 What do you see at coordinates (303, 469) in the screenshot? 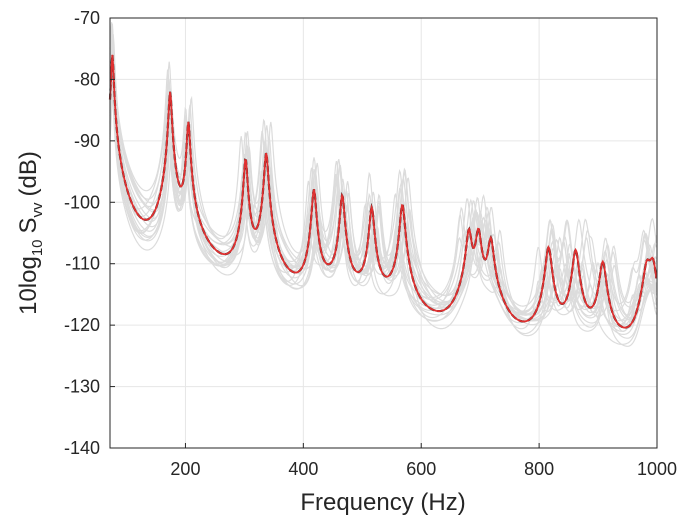
I see `x-tick-label: 400` at bounding box center [303, 469].